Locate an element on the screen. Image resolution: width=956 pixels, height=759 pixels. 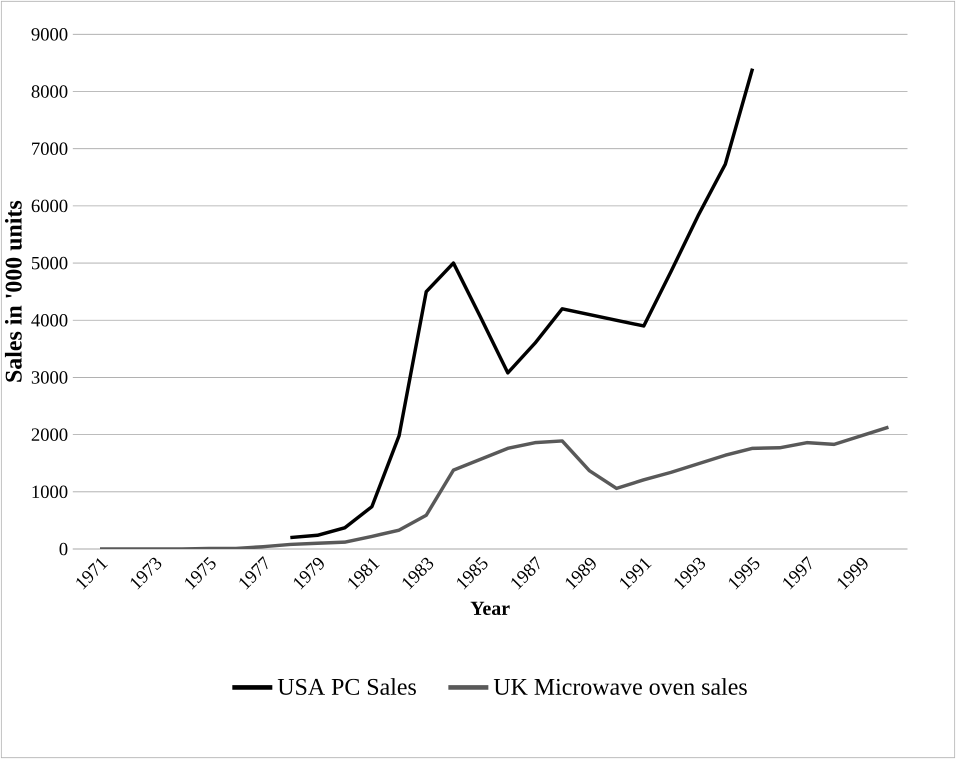
x-tick-label: 1971 is located at coordinates (92, 574).